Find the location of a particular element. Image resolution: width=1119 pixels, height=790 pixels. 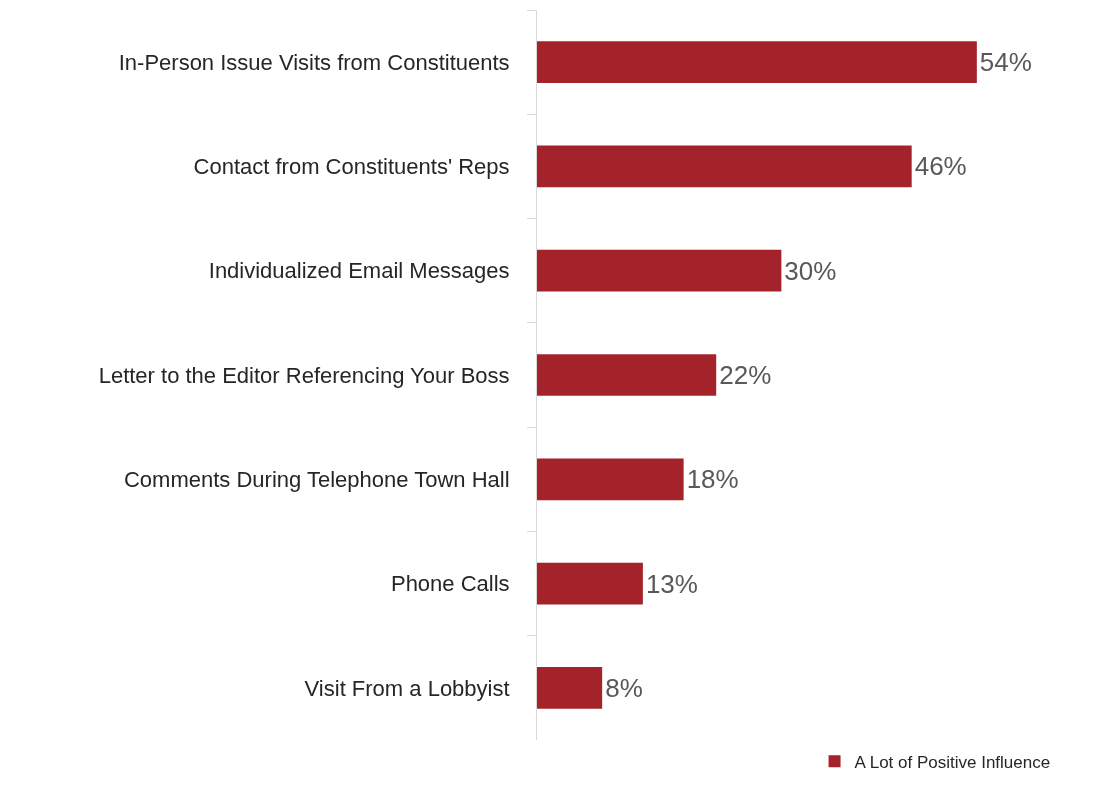

y-tick-label: Contact from Constituents' Reps is located at coordinates (351, 167).